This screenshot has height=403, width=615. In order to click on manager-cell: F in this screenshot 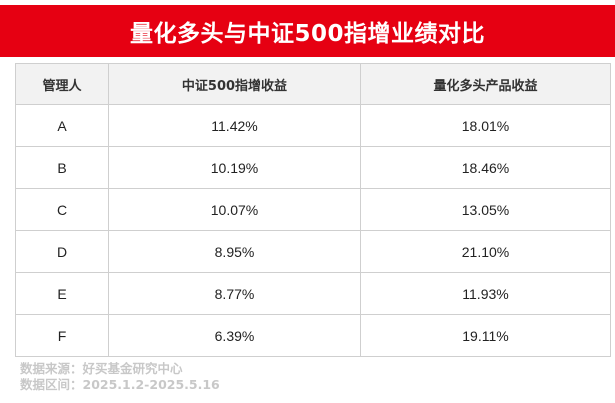, I will do `click(62, 335)`.